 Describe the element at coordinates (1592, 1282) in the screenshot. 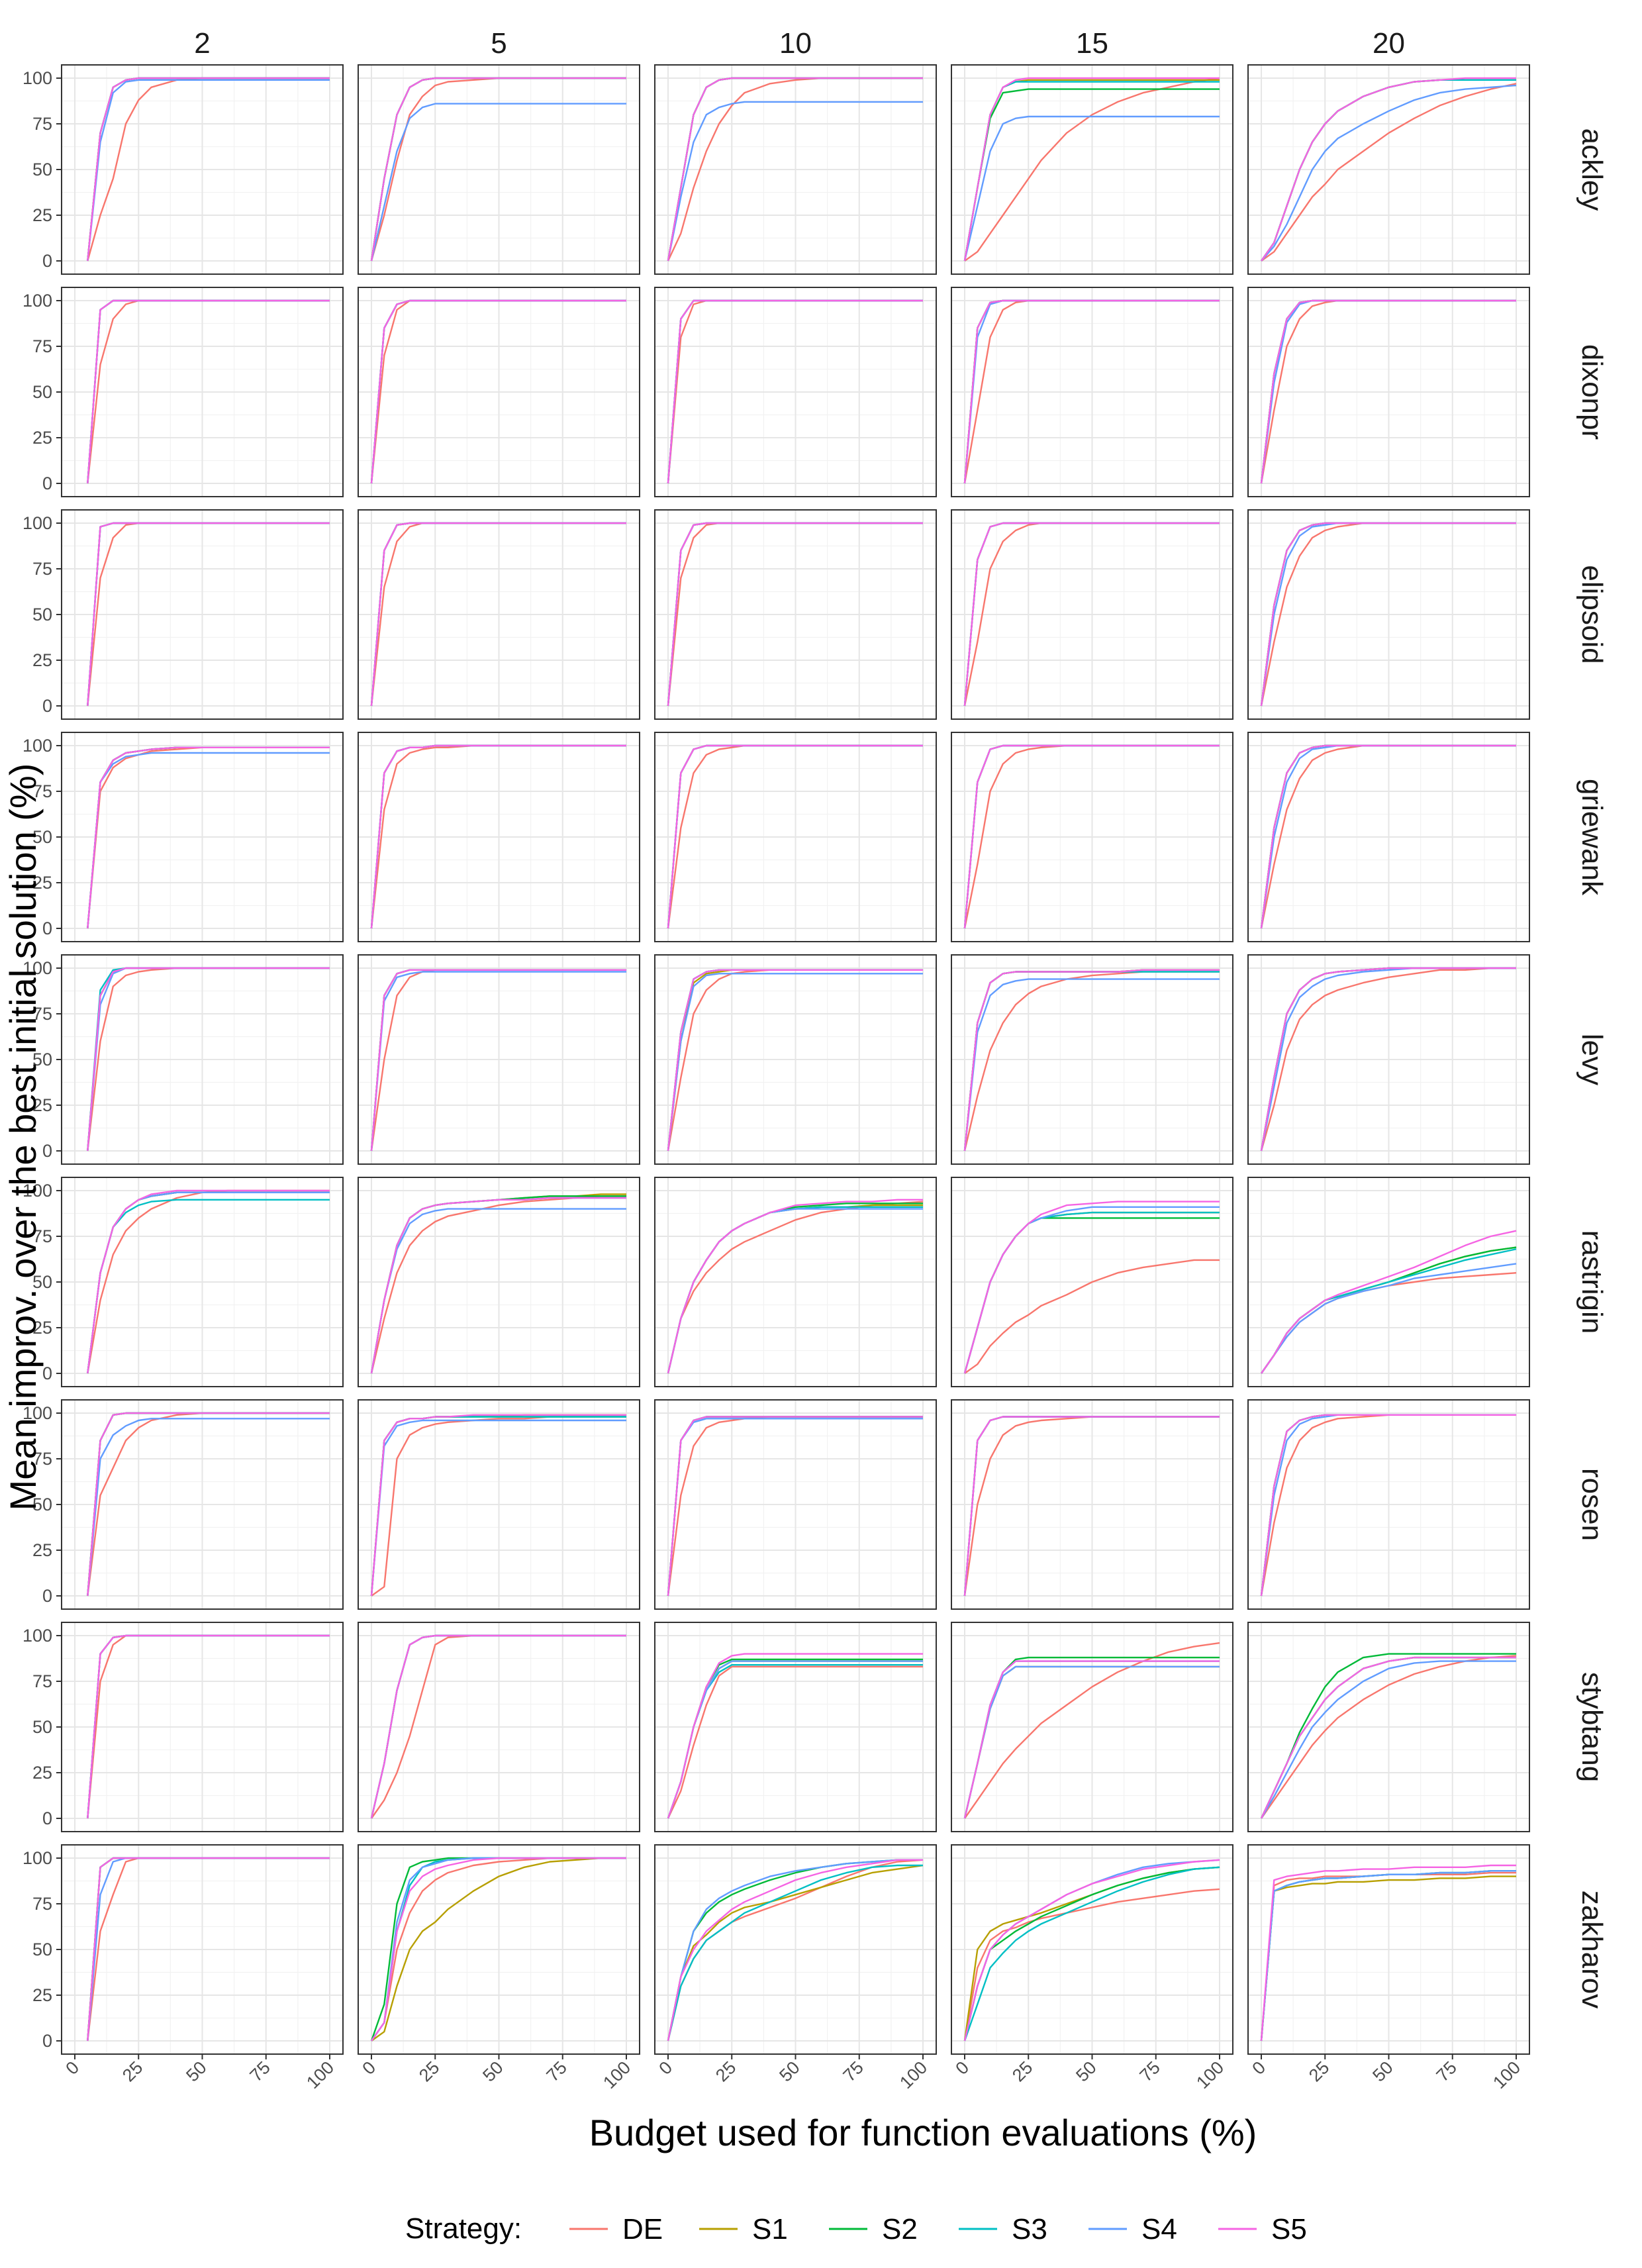

I see `row-label-rastrigin: rastrigin` at that location.